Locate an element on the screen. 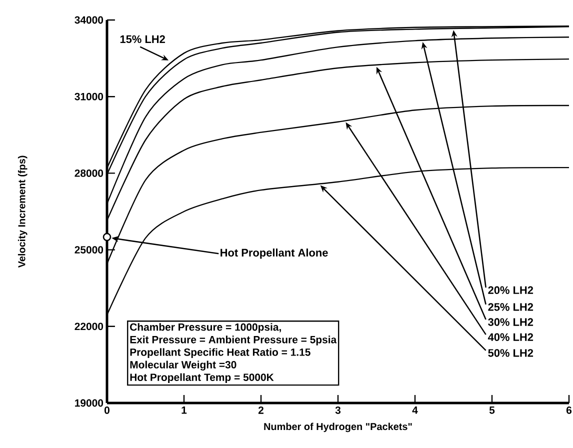 The height and width of the screenshot is (448, 573). y-tick-label: 22000 is located at coordinates (89, 326).